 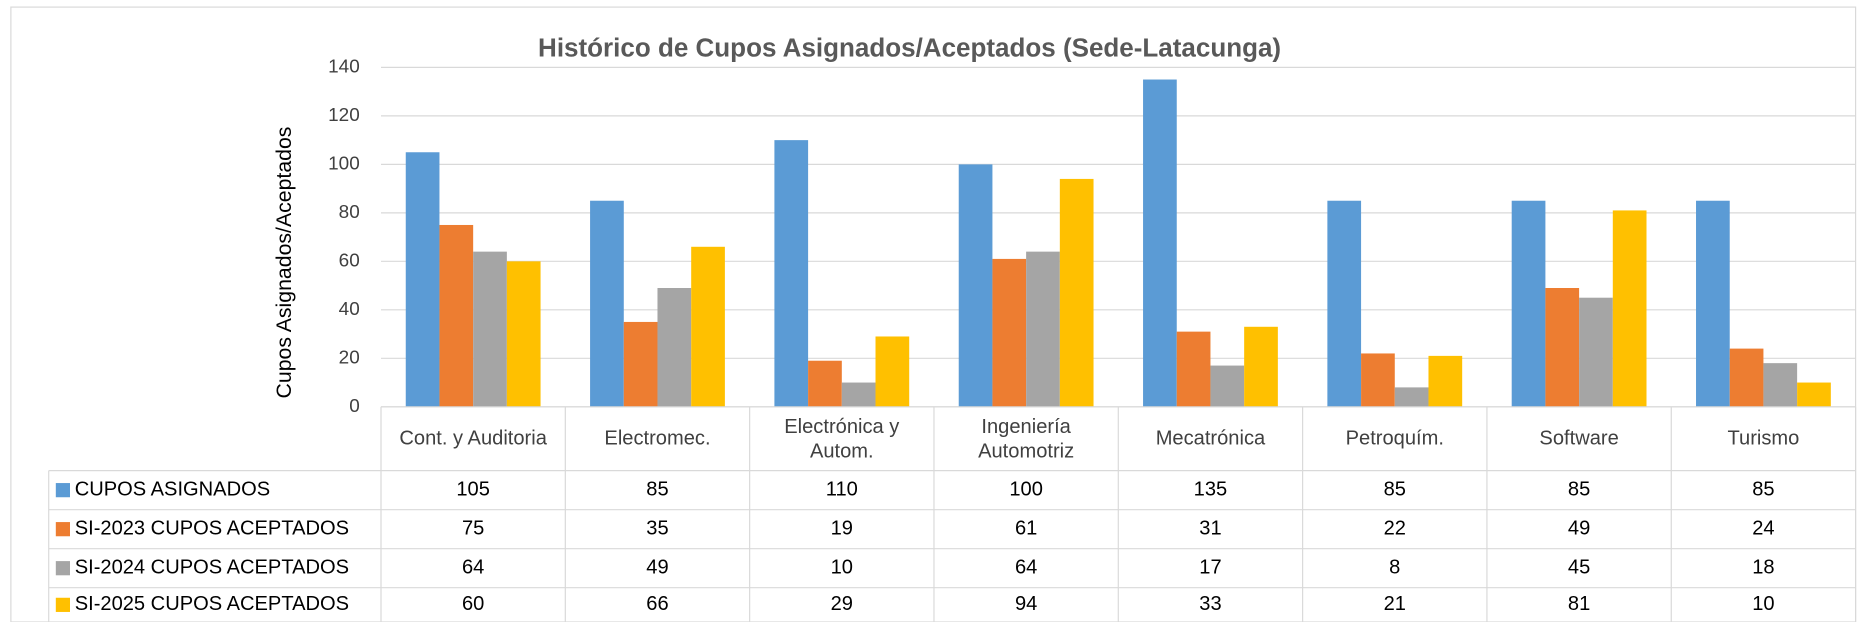 I want to click on table-value: 66, so click(x=657, y=604).